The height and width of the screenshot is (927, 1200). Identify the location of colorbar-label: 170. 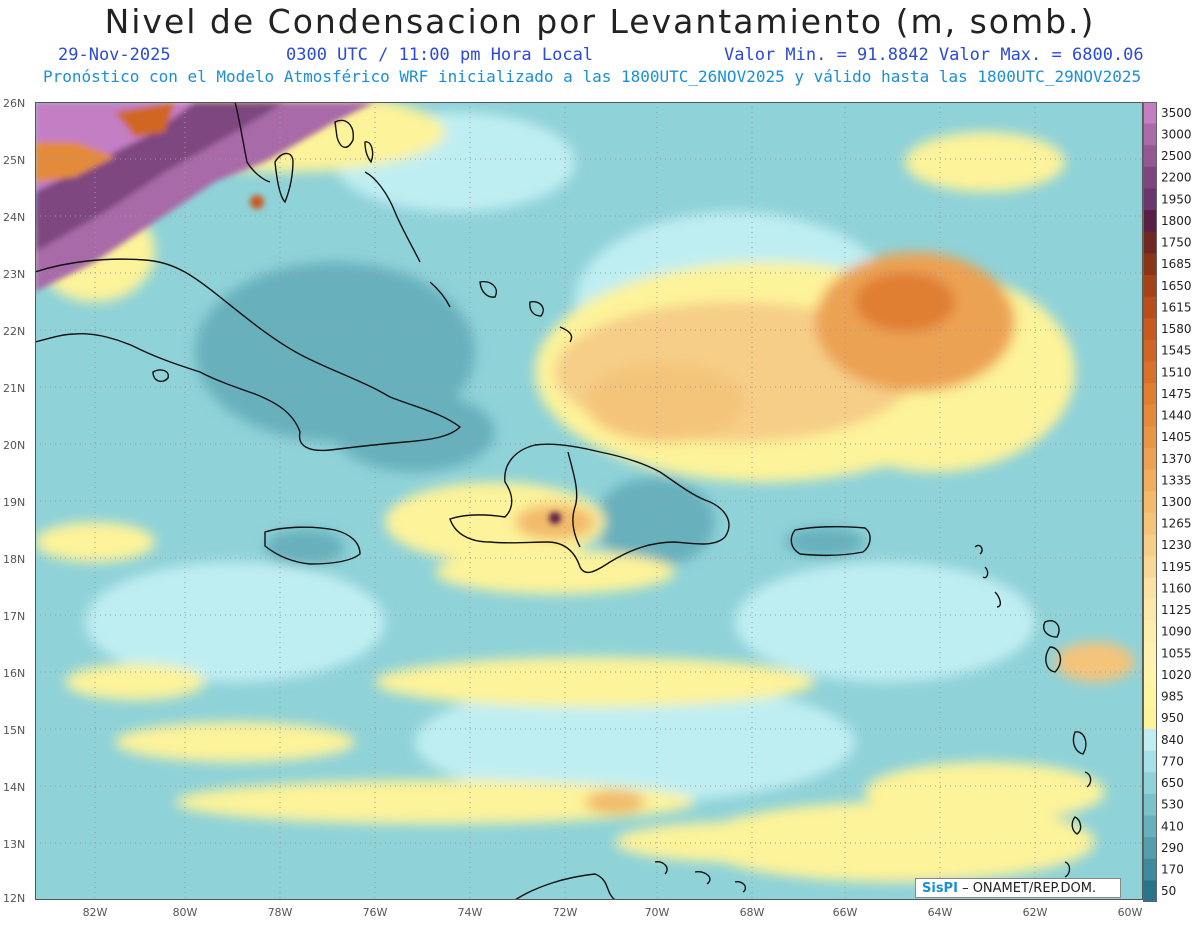
(1172, 870).